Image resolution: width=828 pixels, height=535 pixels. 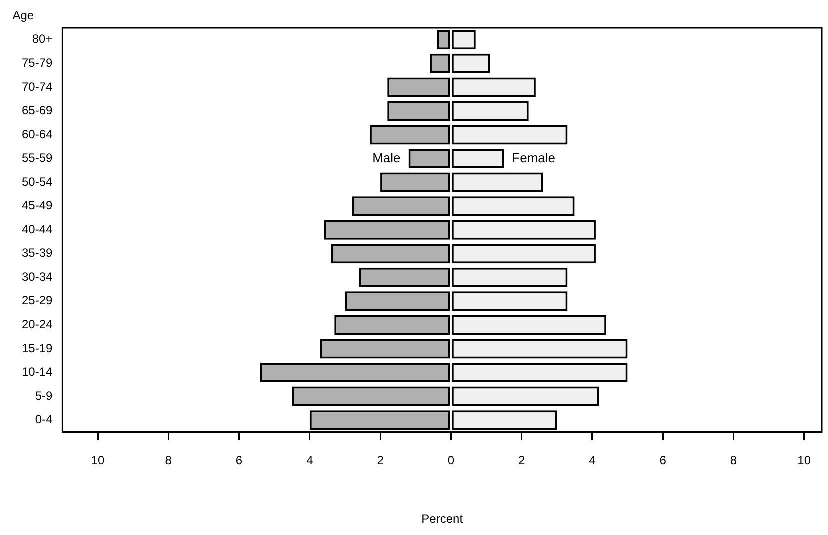 What do you see at coordinates (38, 205) in the screenshot?
I see `y-tick-label: 45-49` at bounding box center [38, 205].